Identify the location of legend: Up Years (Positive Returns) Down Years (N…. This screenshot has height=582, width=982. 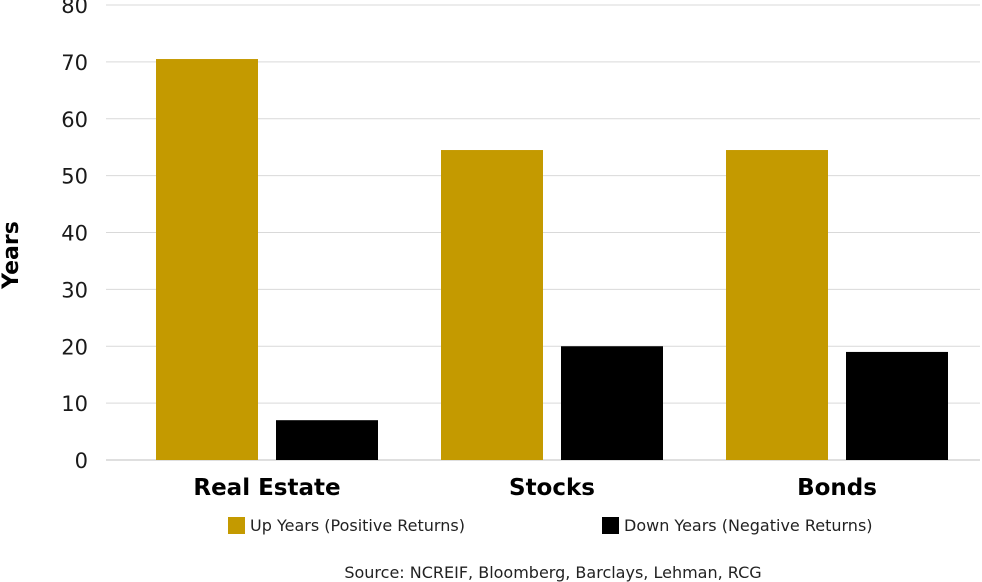
(550, 525).